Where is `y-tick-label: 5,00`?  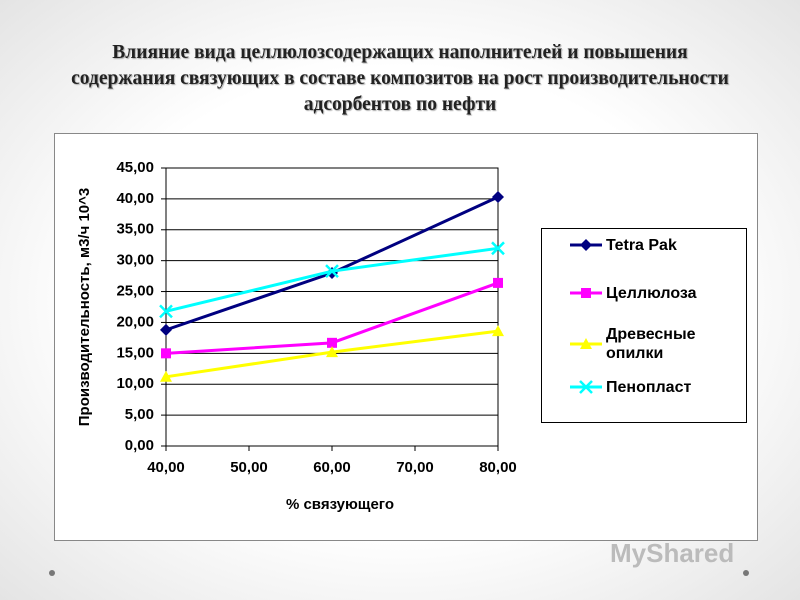 y-tick-label: 5,00 is located at coordinates (139, 414).